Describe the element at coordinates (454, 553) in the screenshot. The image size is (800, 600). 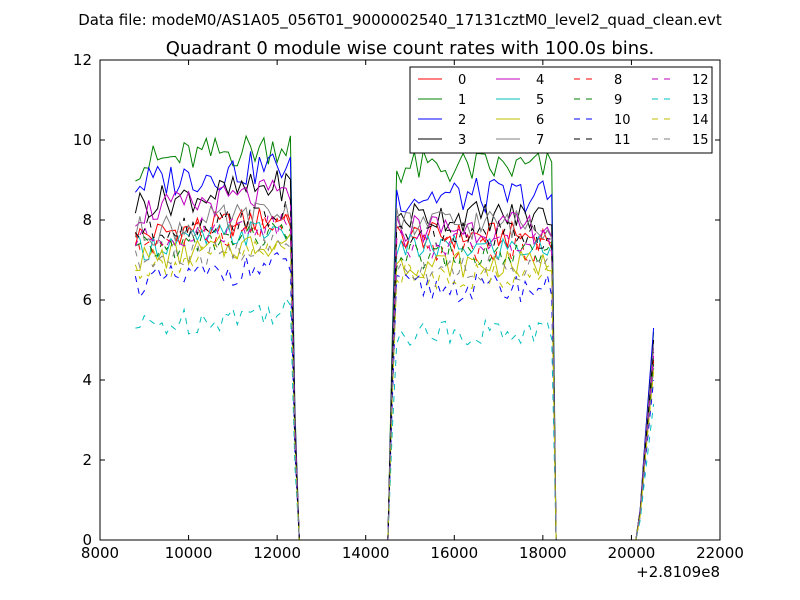
I see `x-tick-label: 16000` at that location.